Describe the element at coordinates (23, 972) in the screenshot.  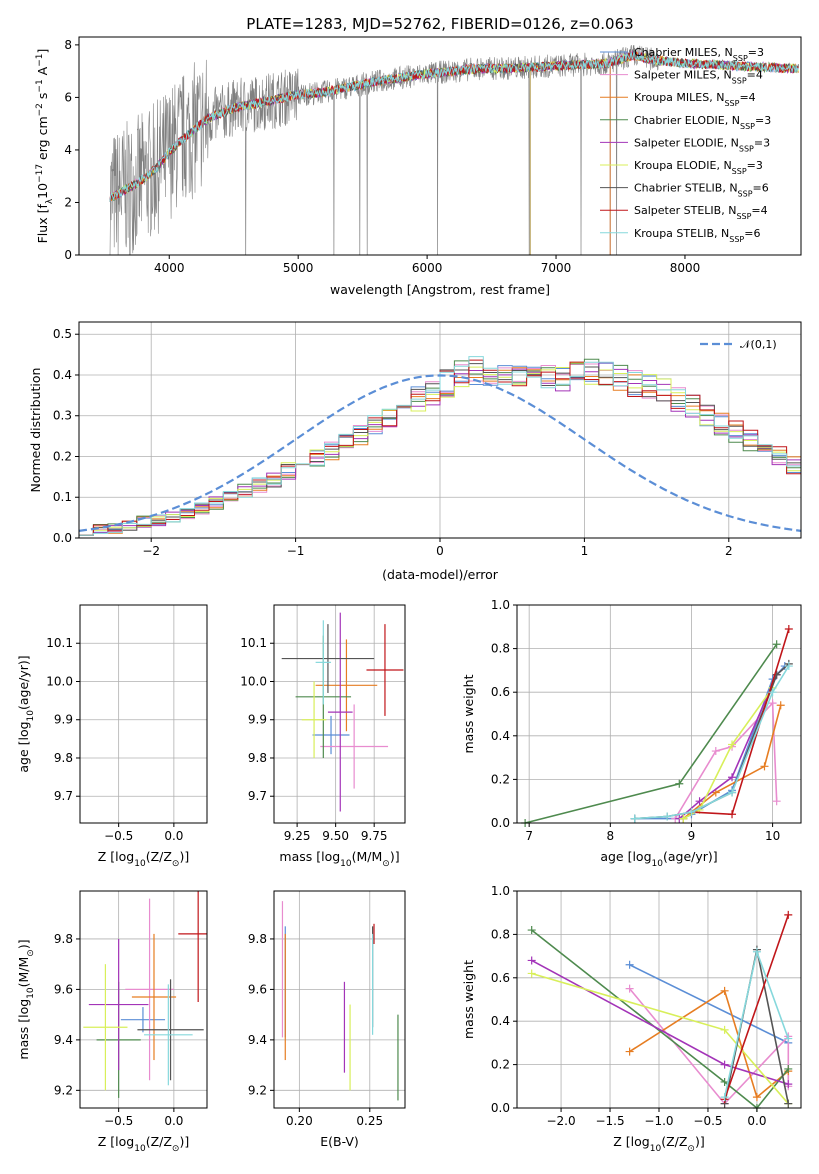
I see `mass-vs-Z-ylabel-part: (M/M` at that location.